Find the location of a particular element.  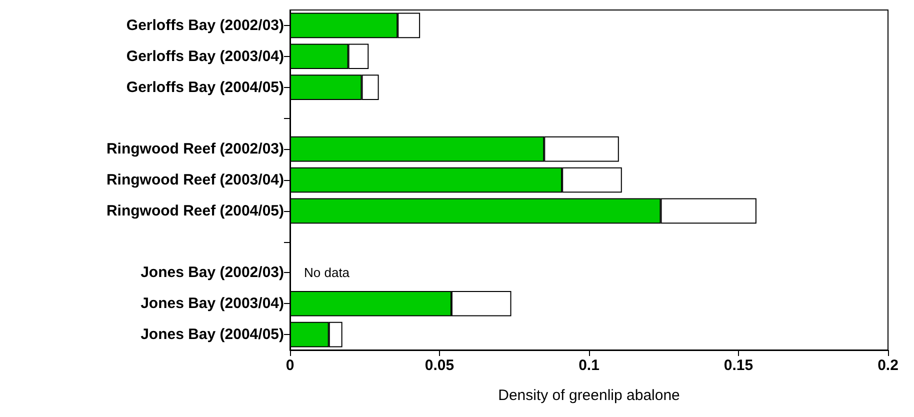

y-tick-label: Gerloffs Bay (2002/03) is located at coordinates (205, 25).